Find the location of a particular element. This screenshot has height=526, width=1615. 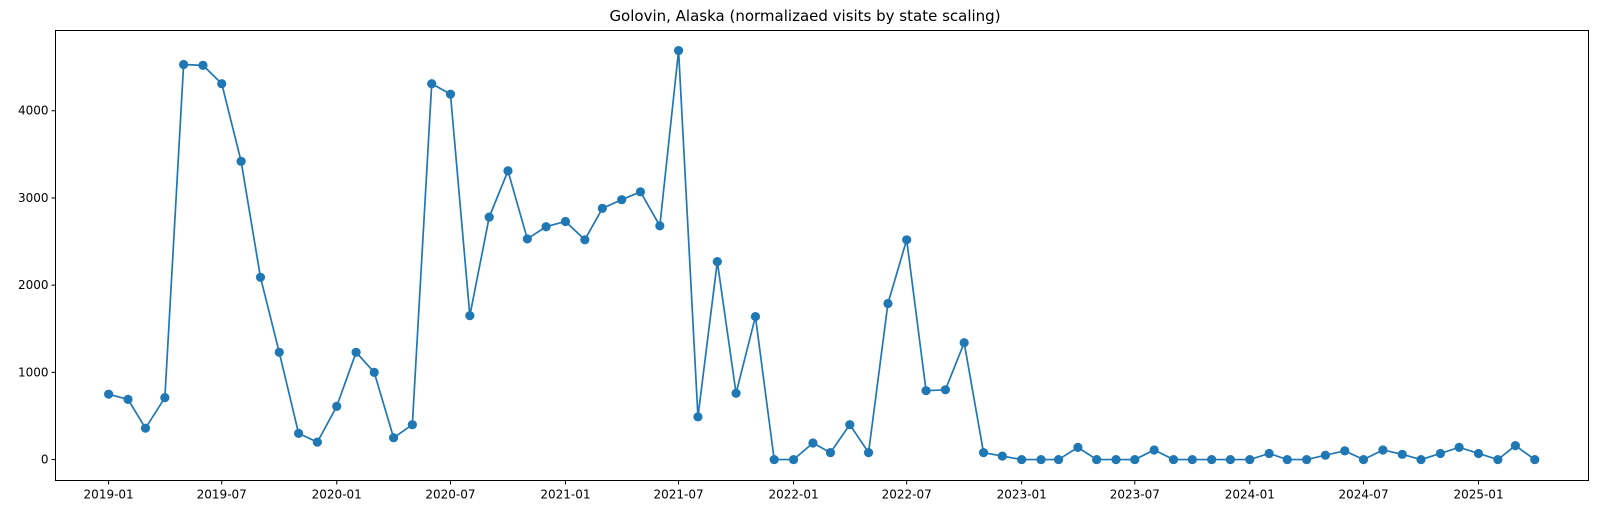

x-tick-label: 2019-07 is located at coordinates (222, 495).